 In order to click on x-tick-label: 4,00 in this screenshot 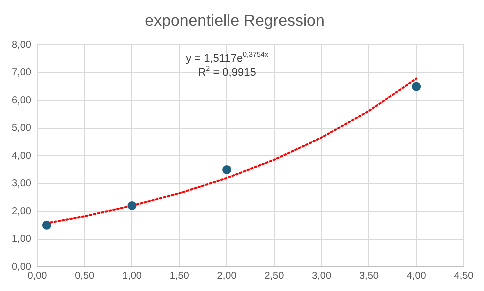, I will do `click(416, 276)`.